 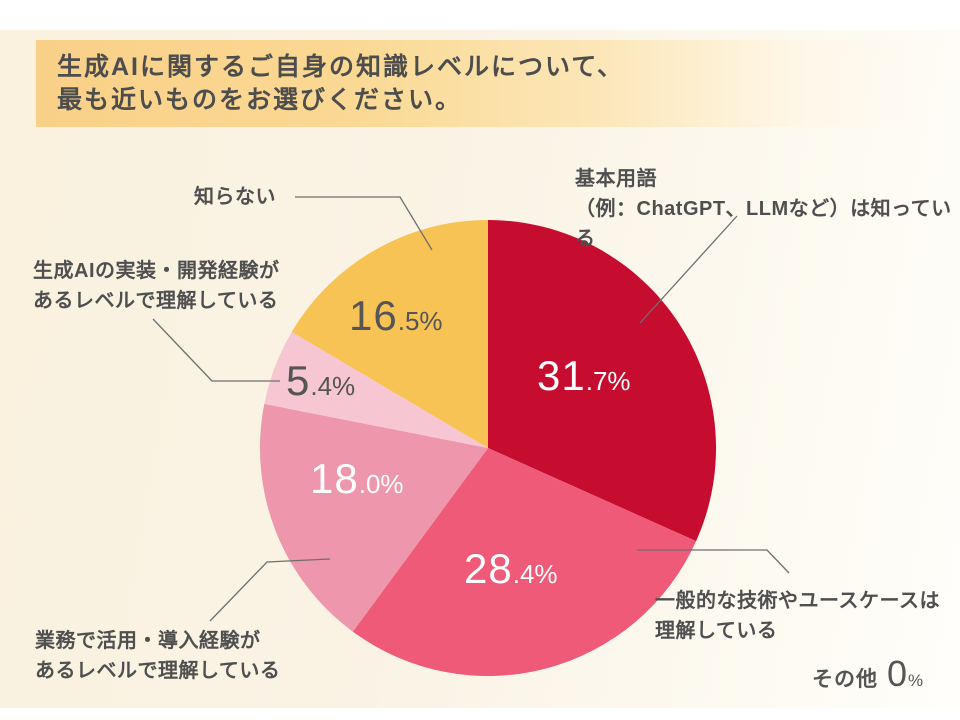 What do you see at coordinates (898, 673) in the screenshot?
I see `percent-int: 0` at bounding box center [898, 673].